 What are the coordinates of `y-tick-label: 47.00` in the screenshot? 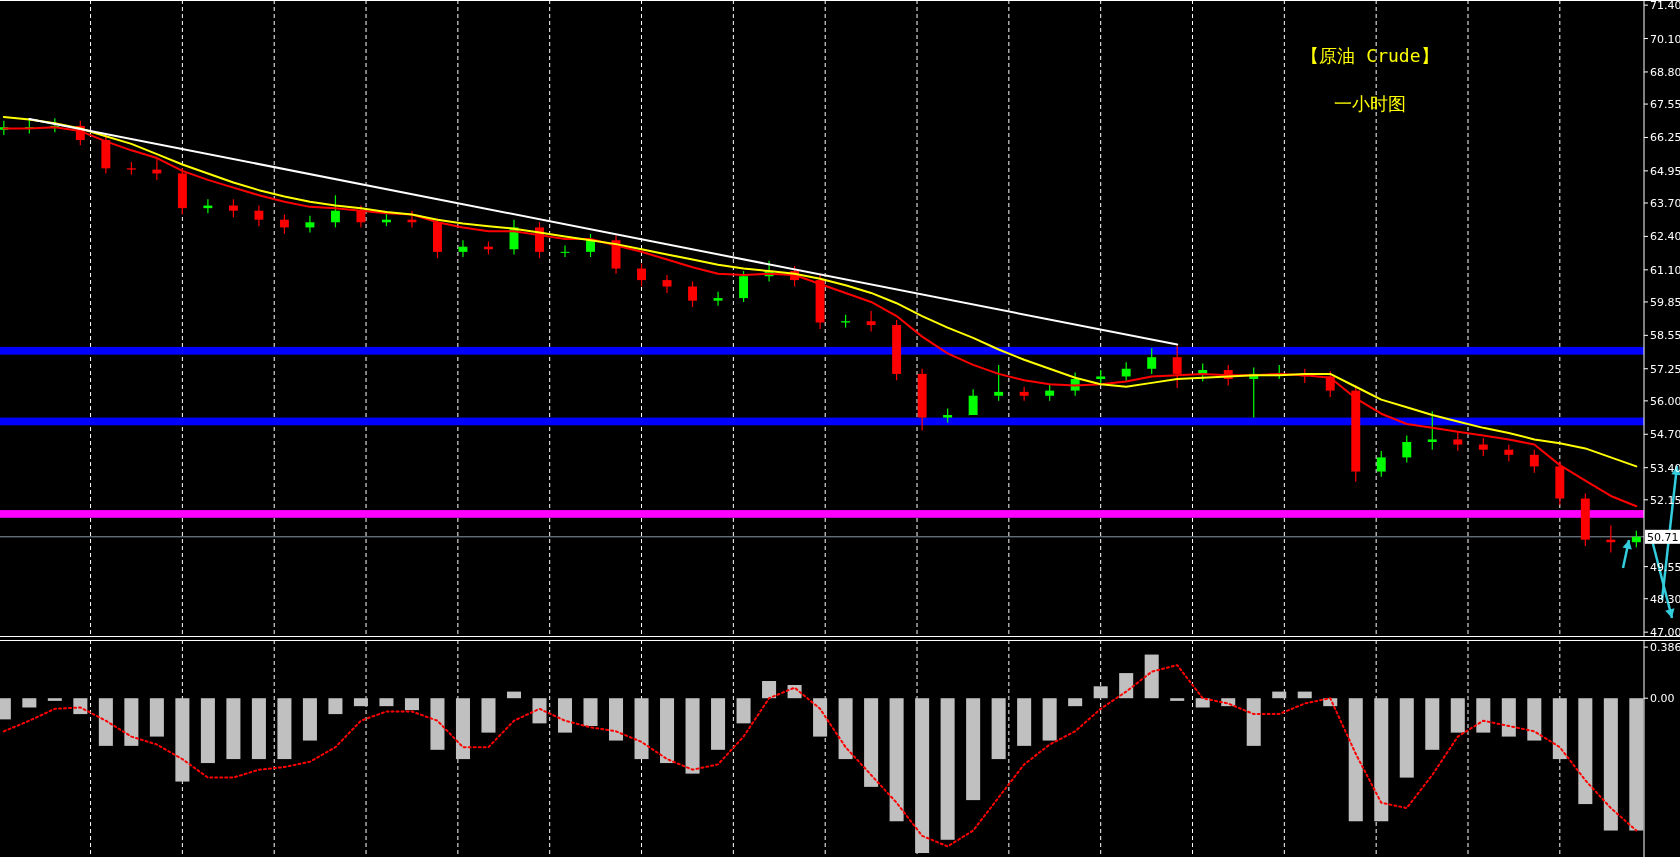 It's located at (1665, 633).